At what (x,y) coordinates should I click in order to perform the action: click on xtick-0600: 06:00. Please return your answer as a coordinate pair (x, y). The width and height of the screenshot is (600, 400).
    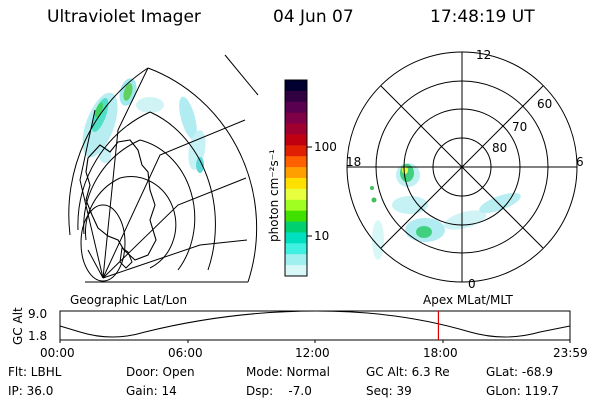
    Looking at the image, I should click on (185, 353).